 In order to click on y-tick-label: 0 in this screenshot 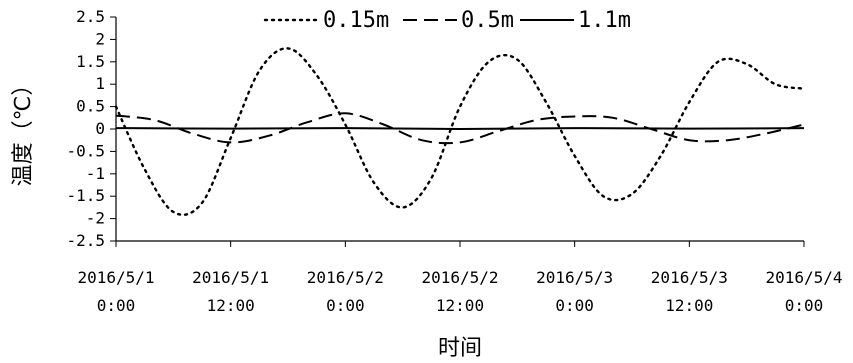, I will do `click(100, 128)`.